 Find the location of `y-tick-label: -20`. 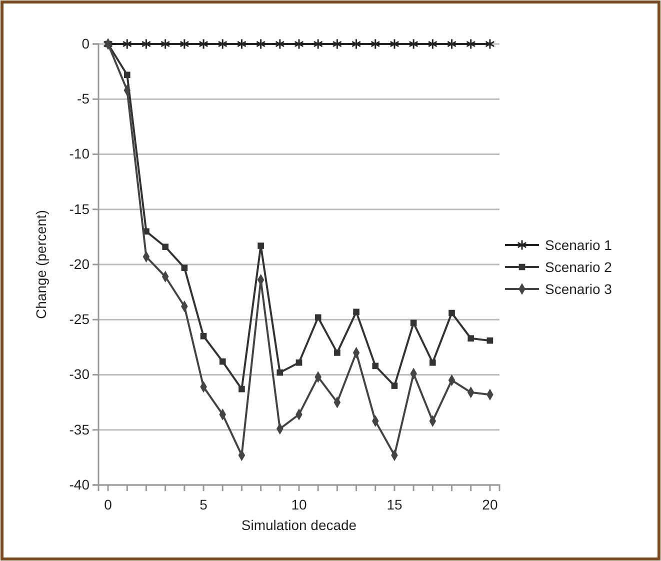

y-tick-label: -20 is located at coordinates (79, 264).